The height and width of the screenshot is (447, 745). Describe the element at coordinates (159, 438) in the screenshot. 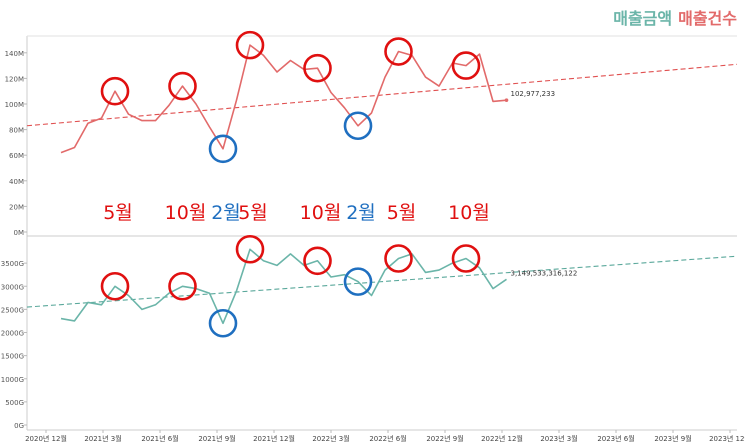

I see `x-tick-label: 2021년 6월` at that location.